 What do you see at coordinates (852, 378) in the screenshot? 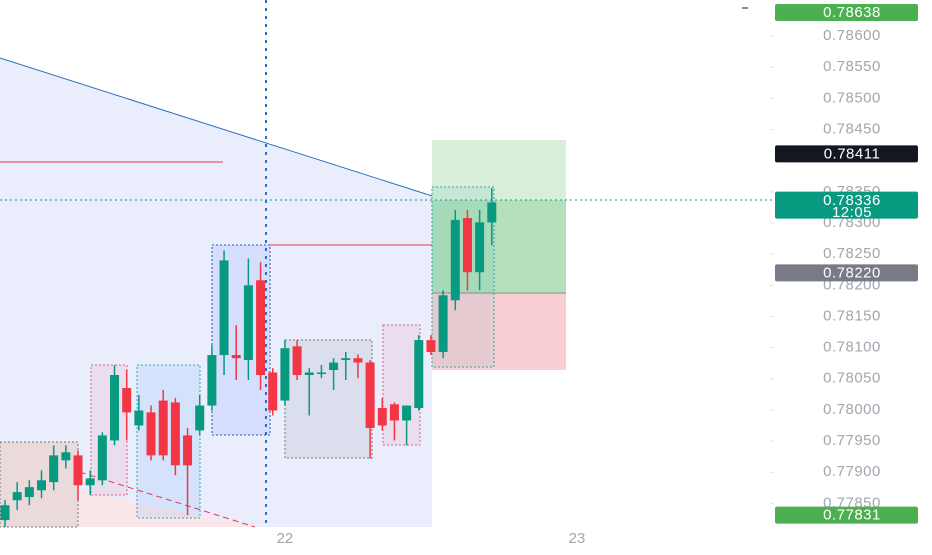
I see `y-tick-label: 0.78050` at bounding box center [852, 378].